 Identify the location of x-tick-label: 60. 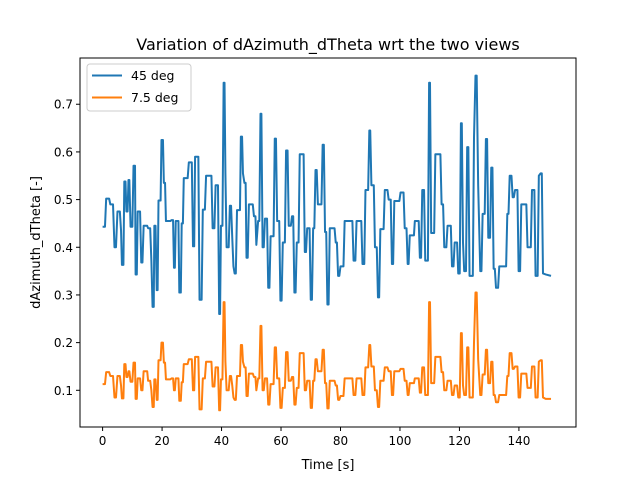
(280, 441).